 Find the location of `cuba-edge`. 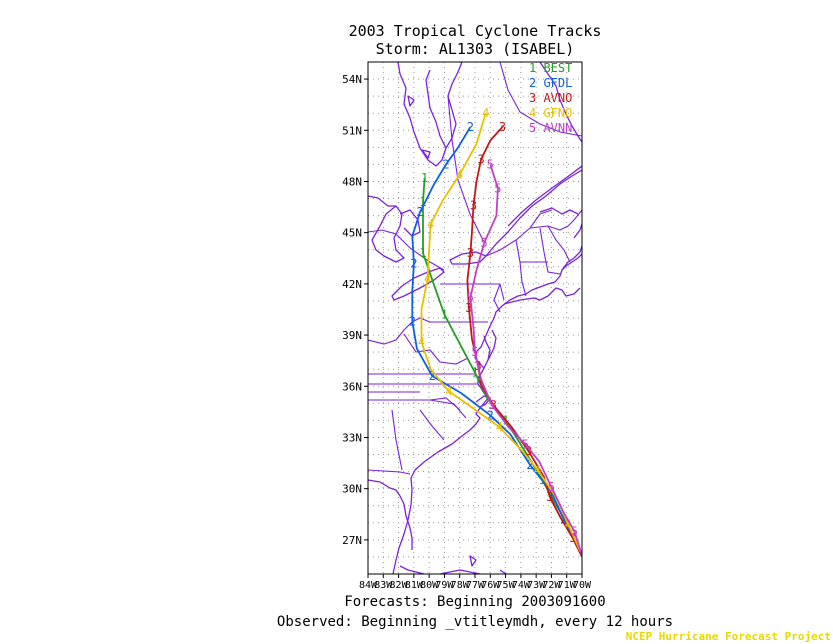

cuba-edge is located at coordinates (460, 571).